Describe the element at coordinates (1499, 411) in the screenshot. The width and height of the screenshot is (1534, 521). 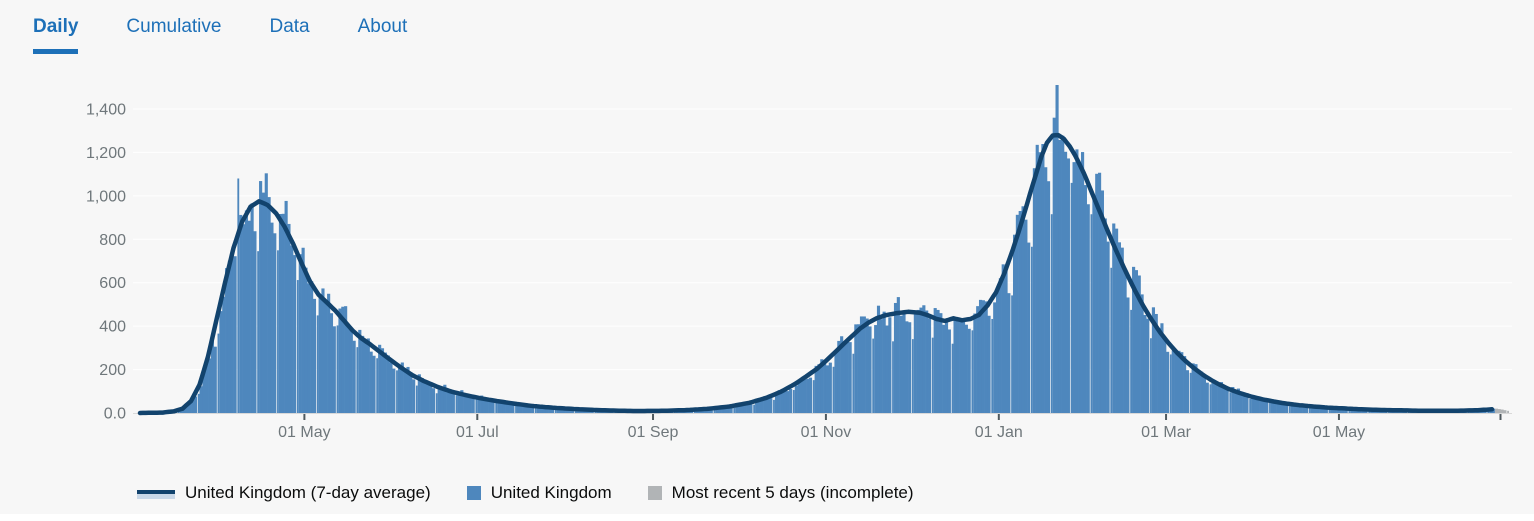
I see `incomplete-day-bar` at that location.